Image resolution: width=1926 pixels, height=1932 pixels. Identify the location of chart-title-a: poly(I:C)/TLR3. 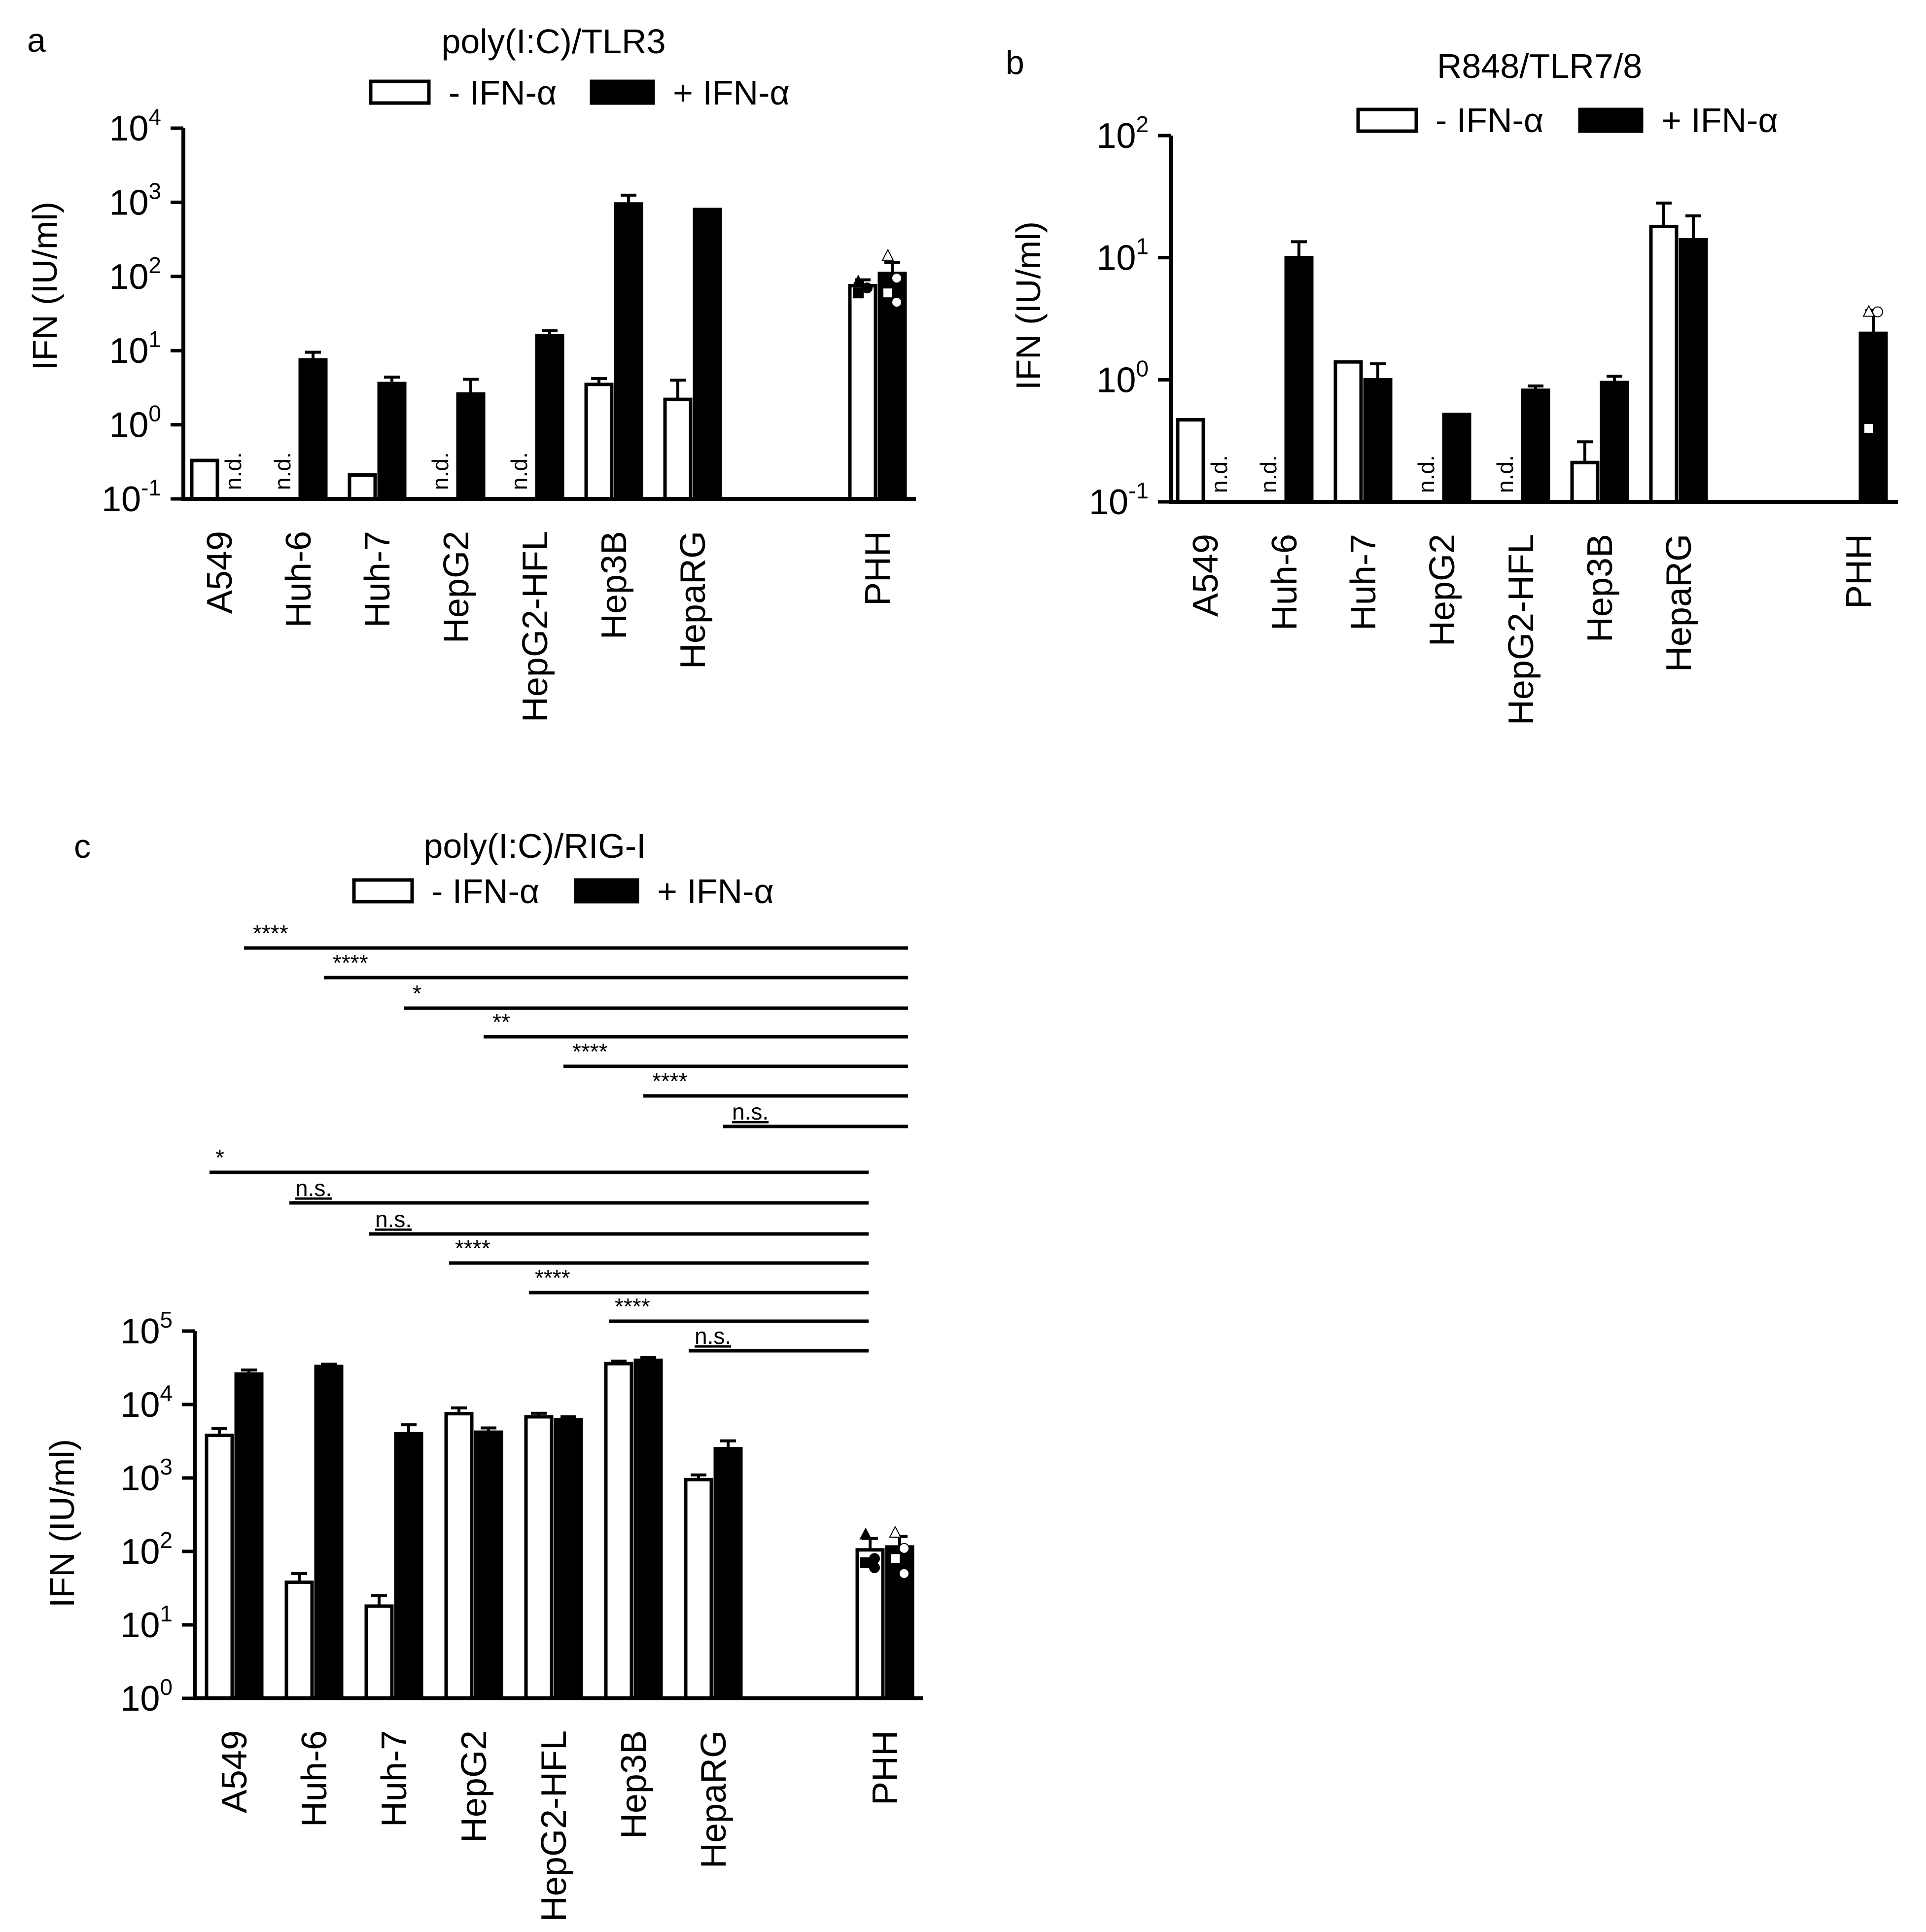
(553, 41).